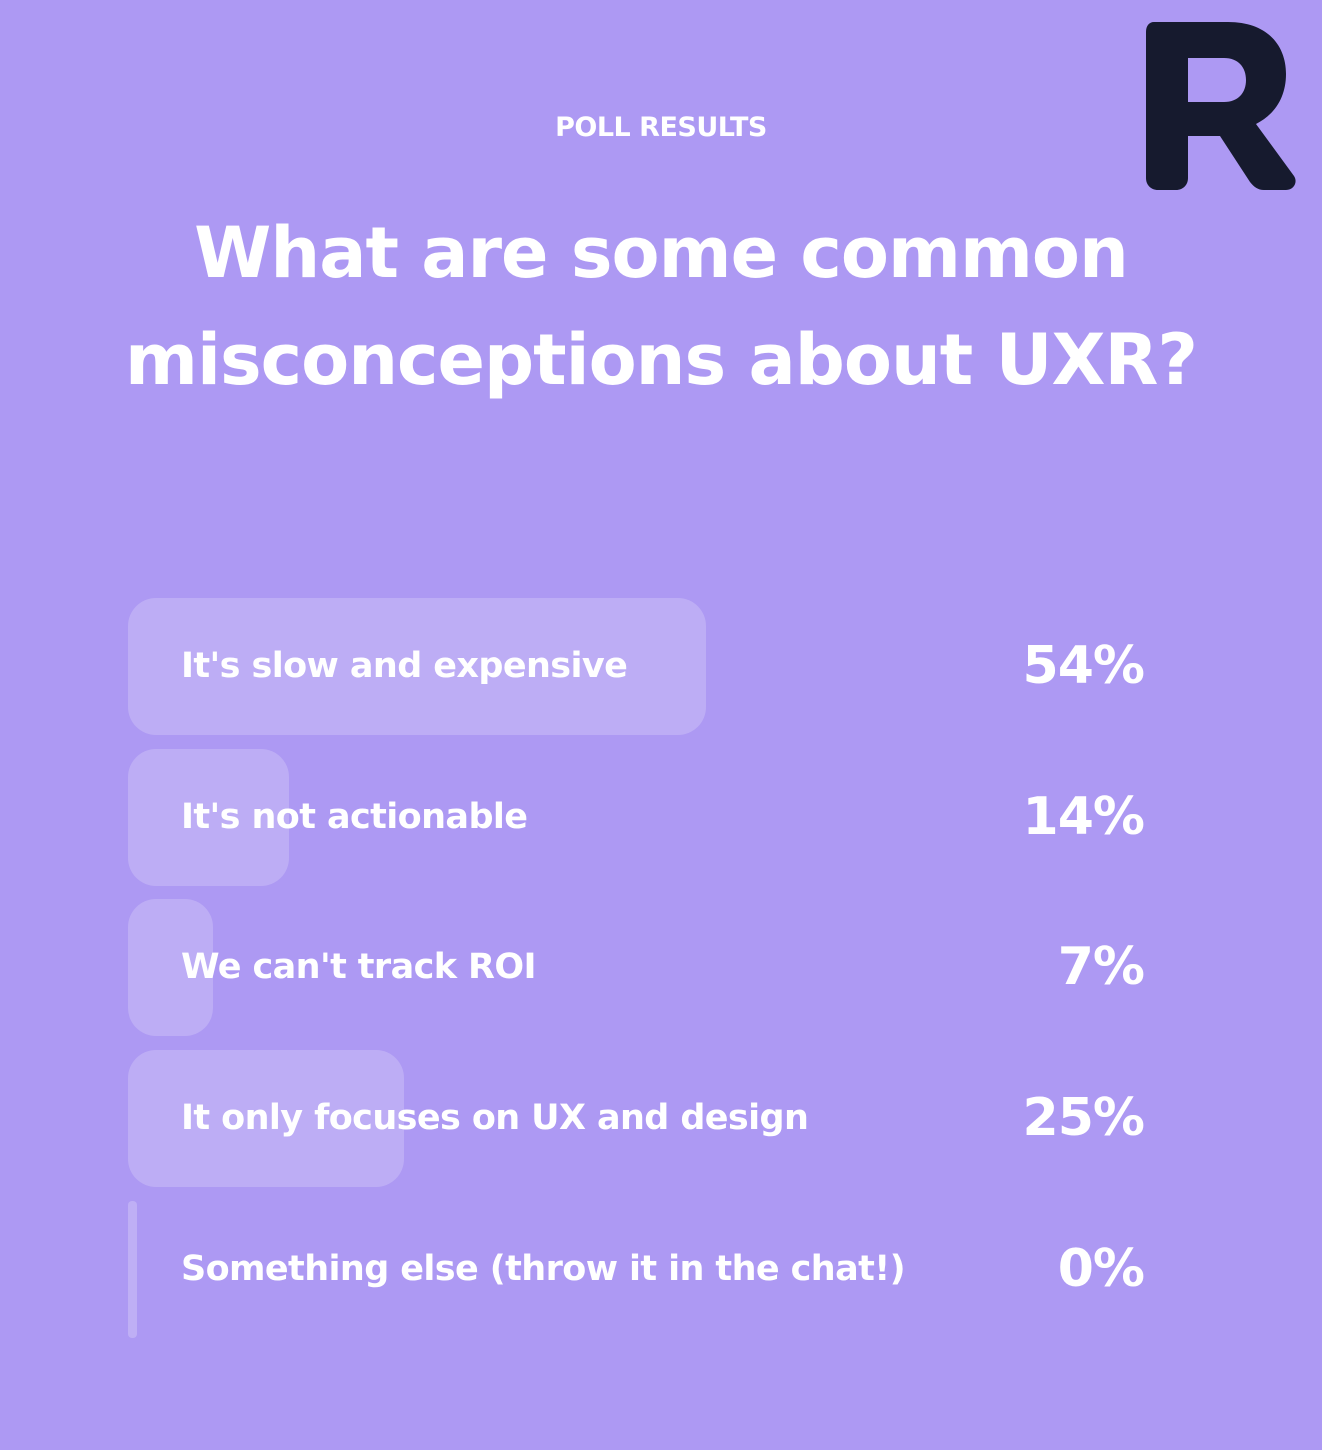 This screenshot has height=1450, width=1322. What do you see at coordinates (1083, 1118) in the screenshot?
I see `option-percent: 25%` at bounding box center [1083, 1118].